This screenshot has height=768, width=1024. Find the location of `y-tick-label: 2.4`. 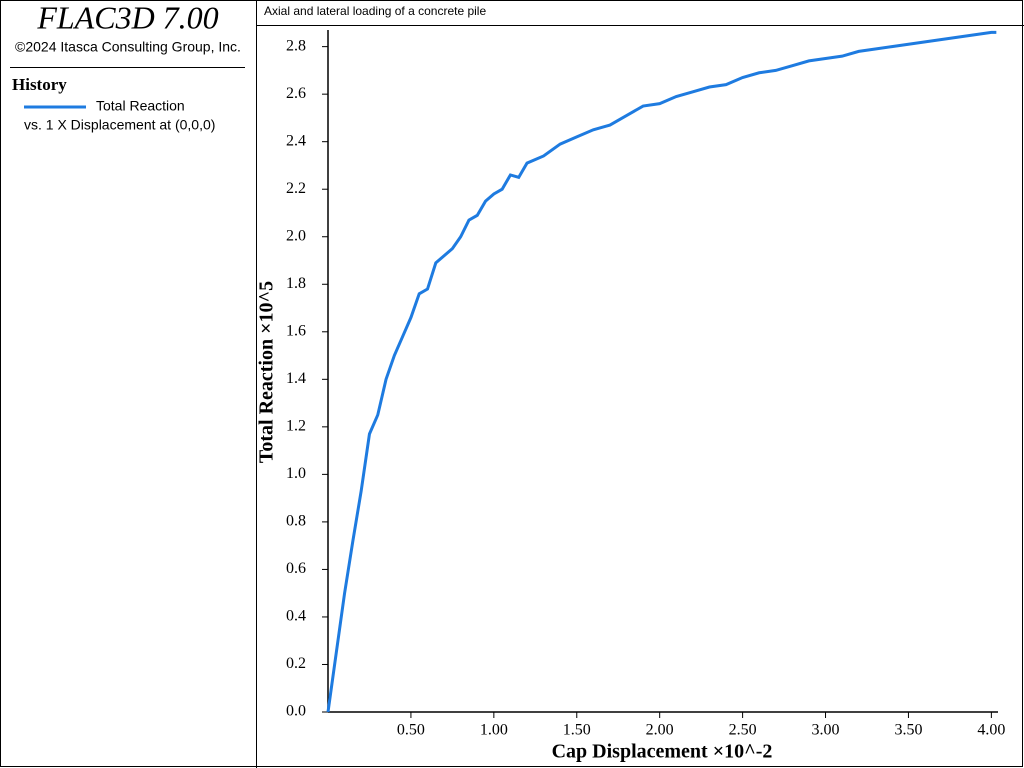

y-tick-label: 2.4 is located at coordinates (296, 140).